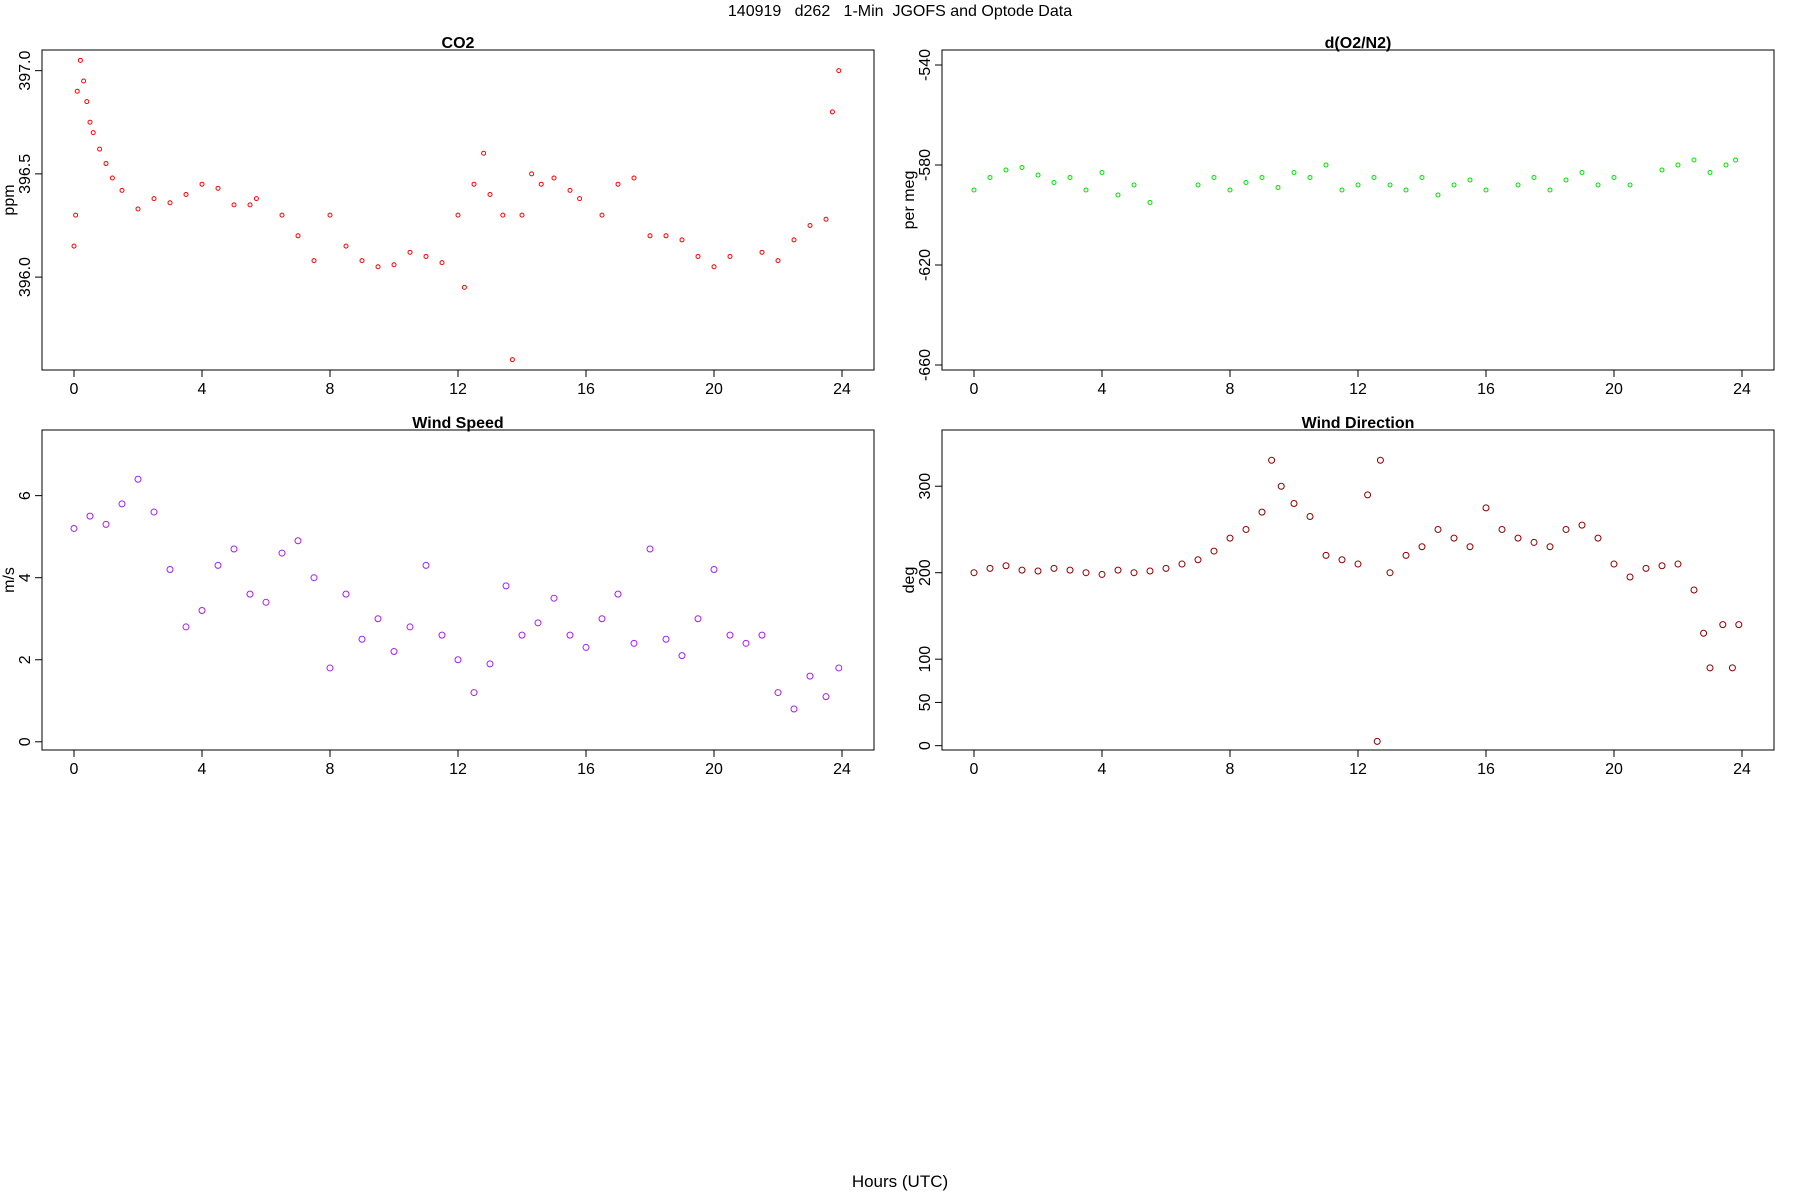 The width and height of the screenshot is (1800, 1200). I want to click on y-tick-label: 0, so click(925, 745).